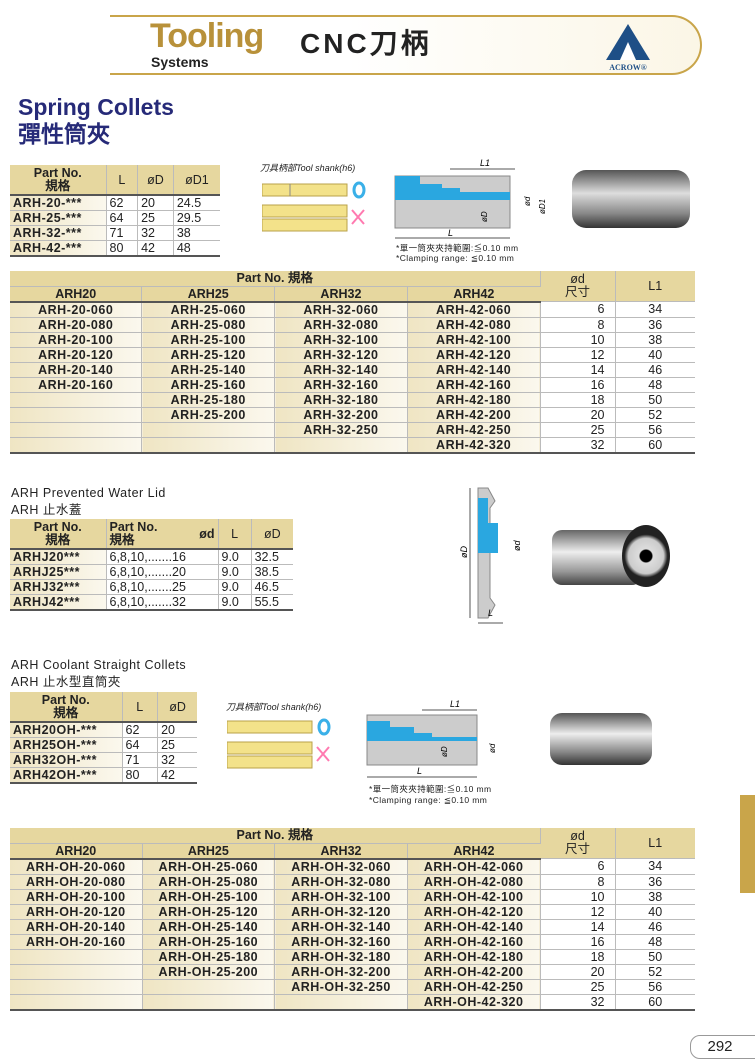 This screenshot has width=755, height=1063. I want to click on col-arh20: ARH20, so click(76, 851).